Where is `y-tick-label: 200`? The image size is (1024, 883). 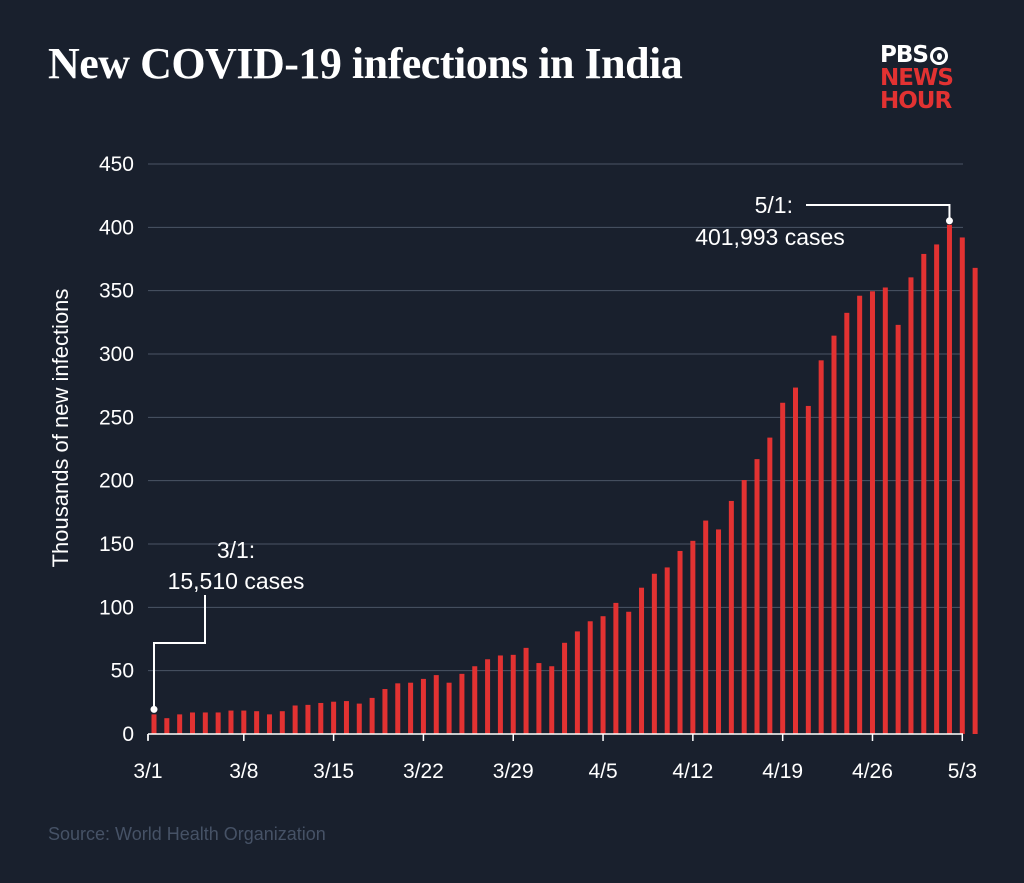
y-tick-label: 200 is located at coordinates (116, 481).